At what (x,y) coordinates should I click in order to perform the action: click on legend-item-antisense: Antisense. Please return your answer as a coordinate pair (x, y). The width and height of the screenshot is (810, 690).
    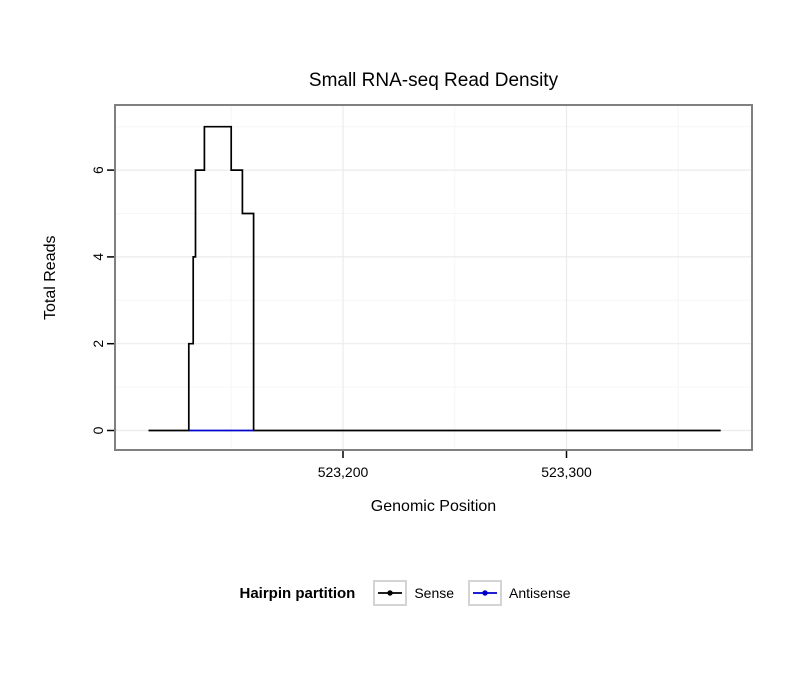
    Looking at the image, I should click on (519, 593).